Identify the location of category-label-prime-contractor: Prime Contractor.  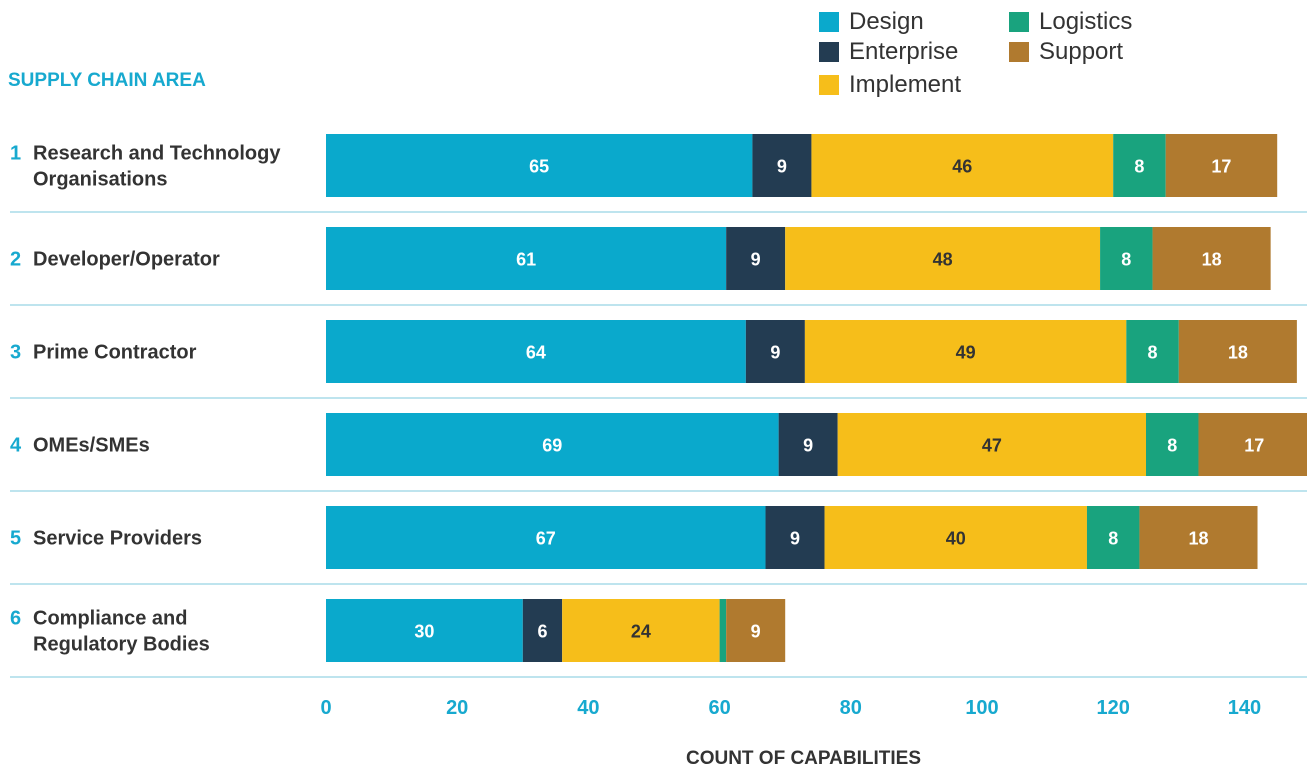
(115, 353).